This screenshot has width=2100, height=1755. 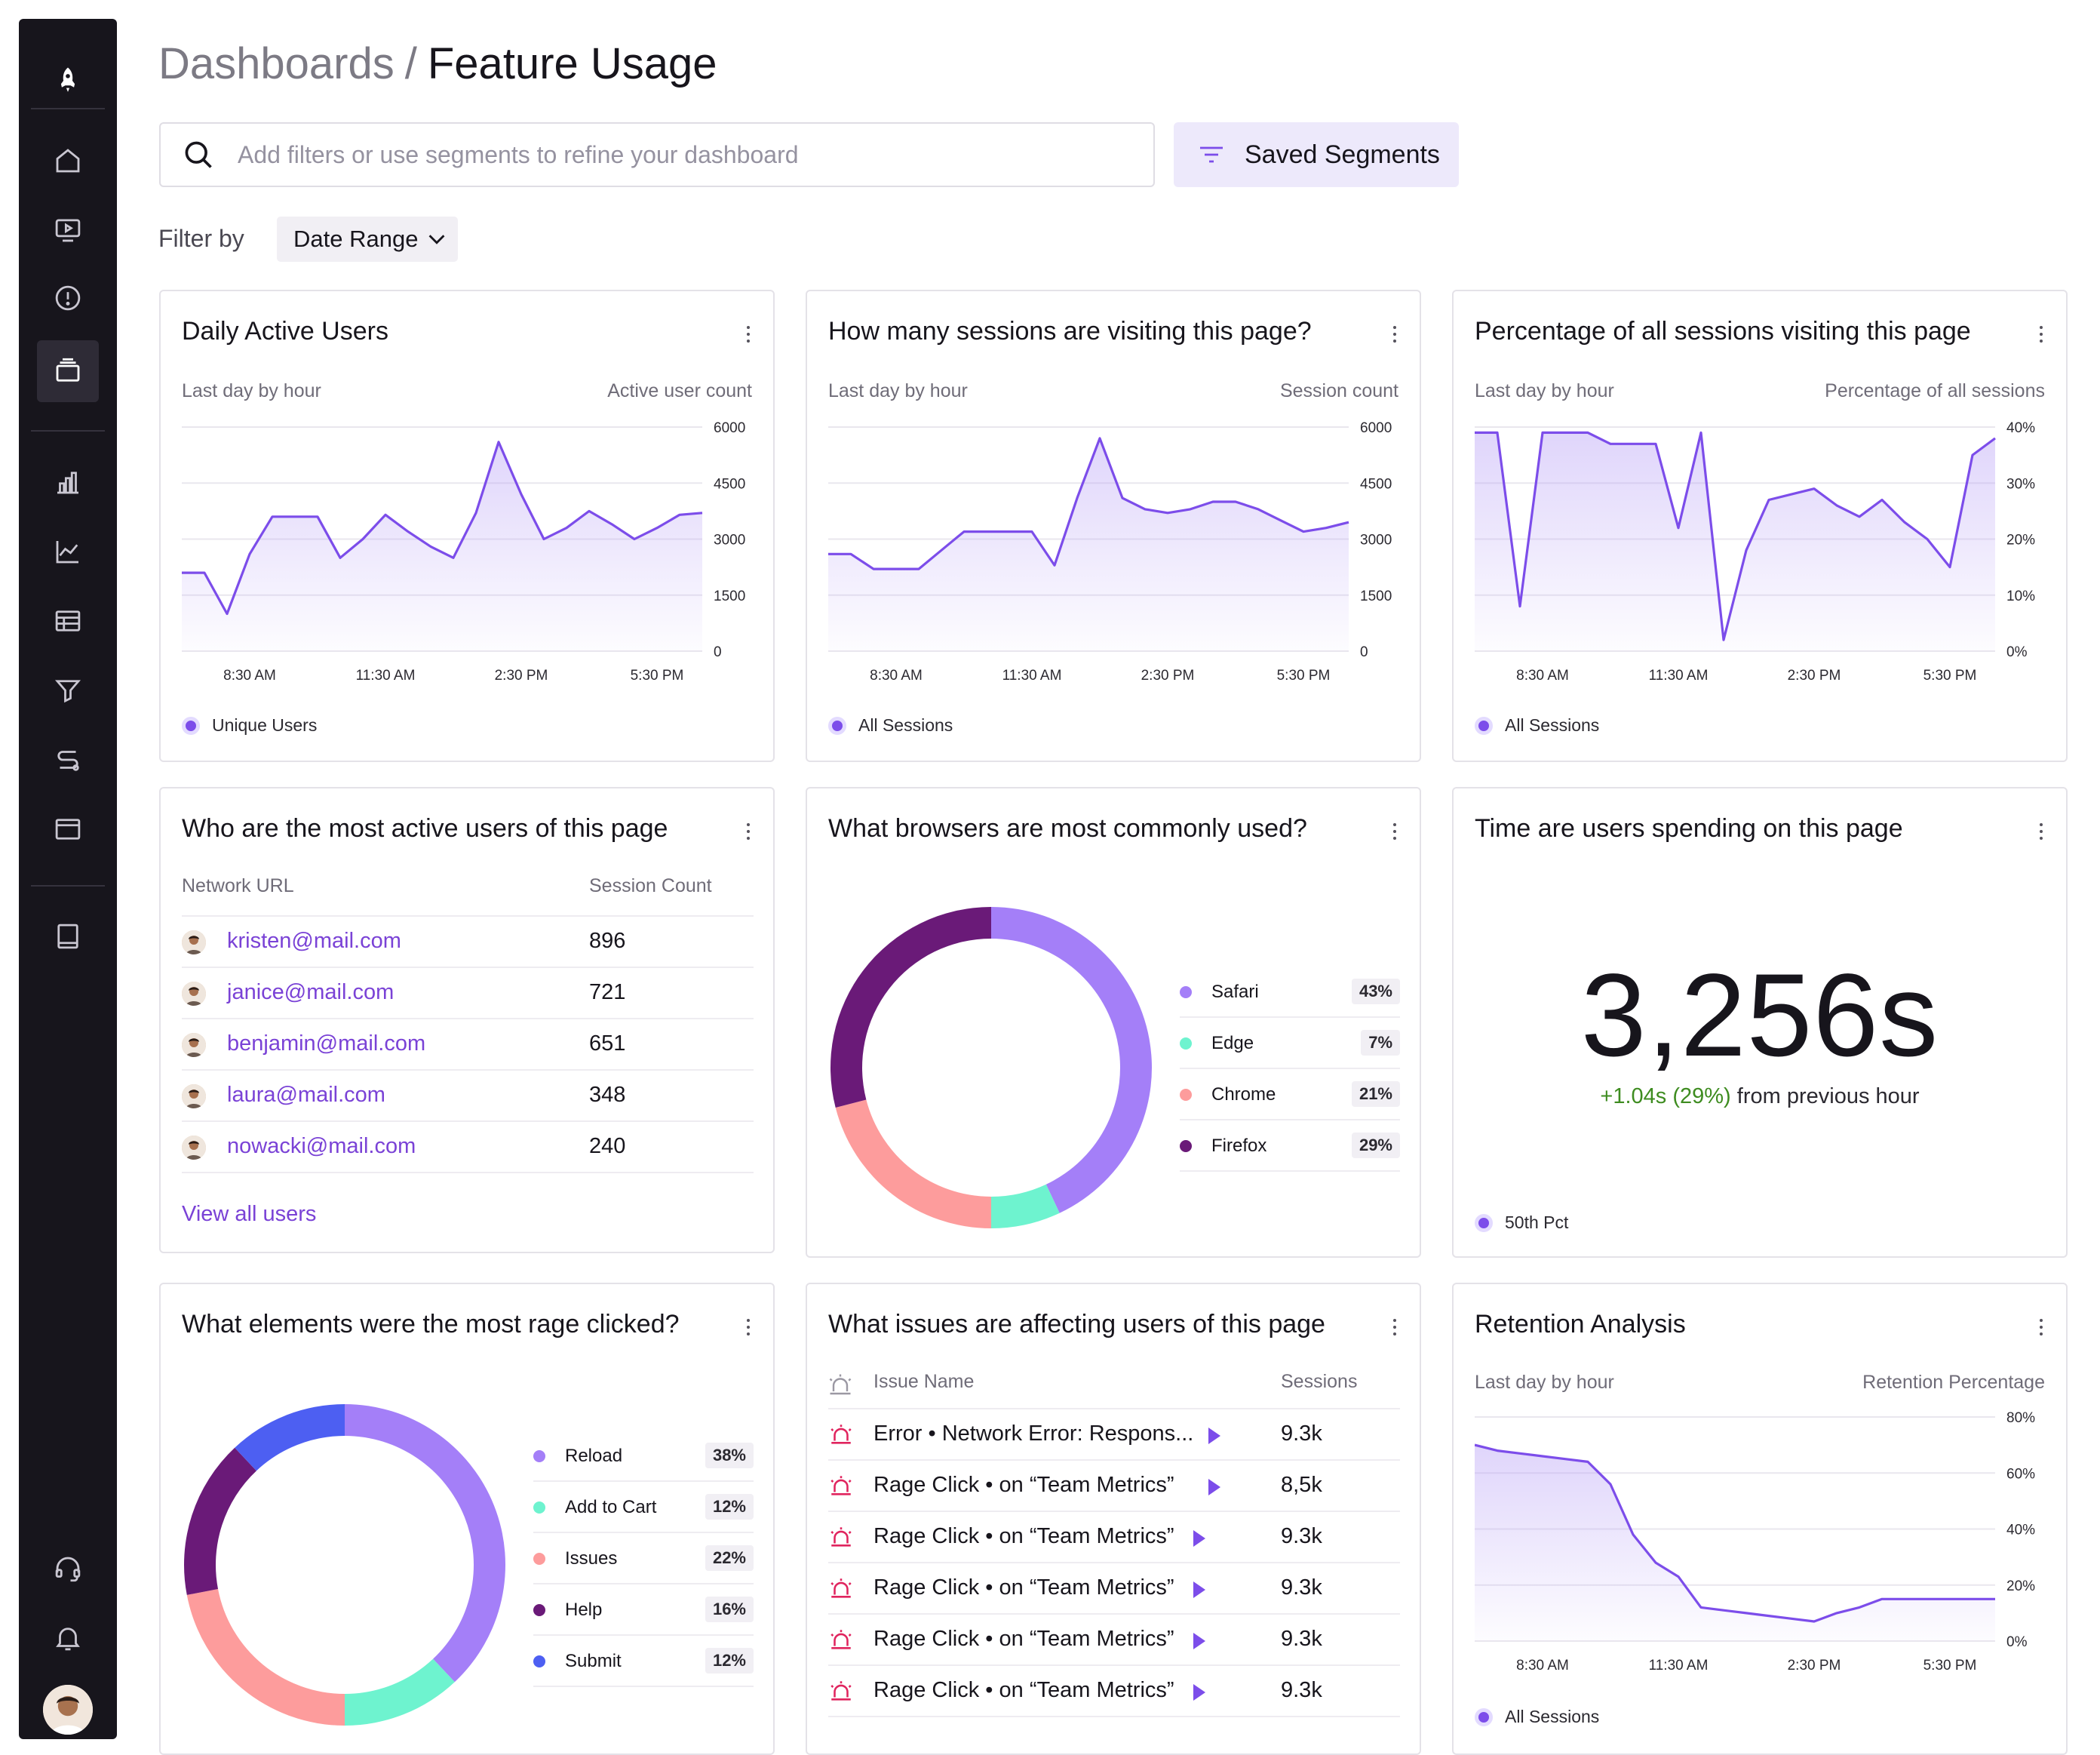 I want to click on legend-item: Add to Cart 12%, so click(x=643, y=1507).